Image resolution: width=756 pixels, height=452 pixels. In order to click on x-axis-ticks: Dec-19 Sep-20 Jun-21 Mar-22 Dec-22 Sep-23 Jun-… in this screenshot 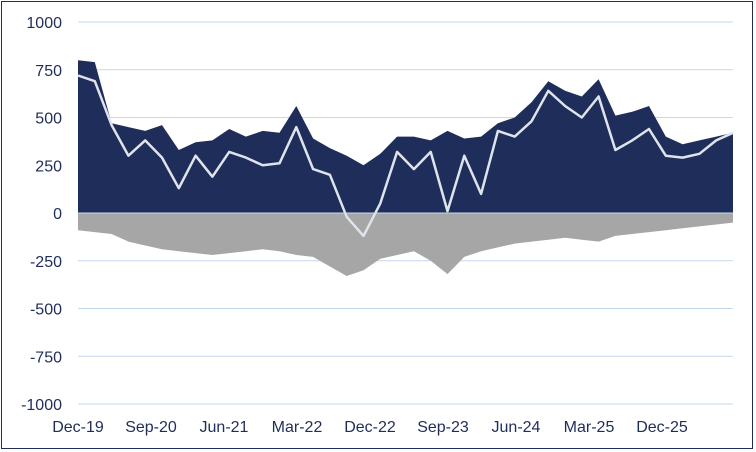, I will do `click(370, 427)`.